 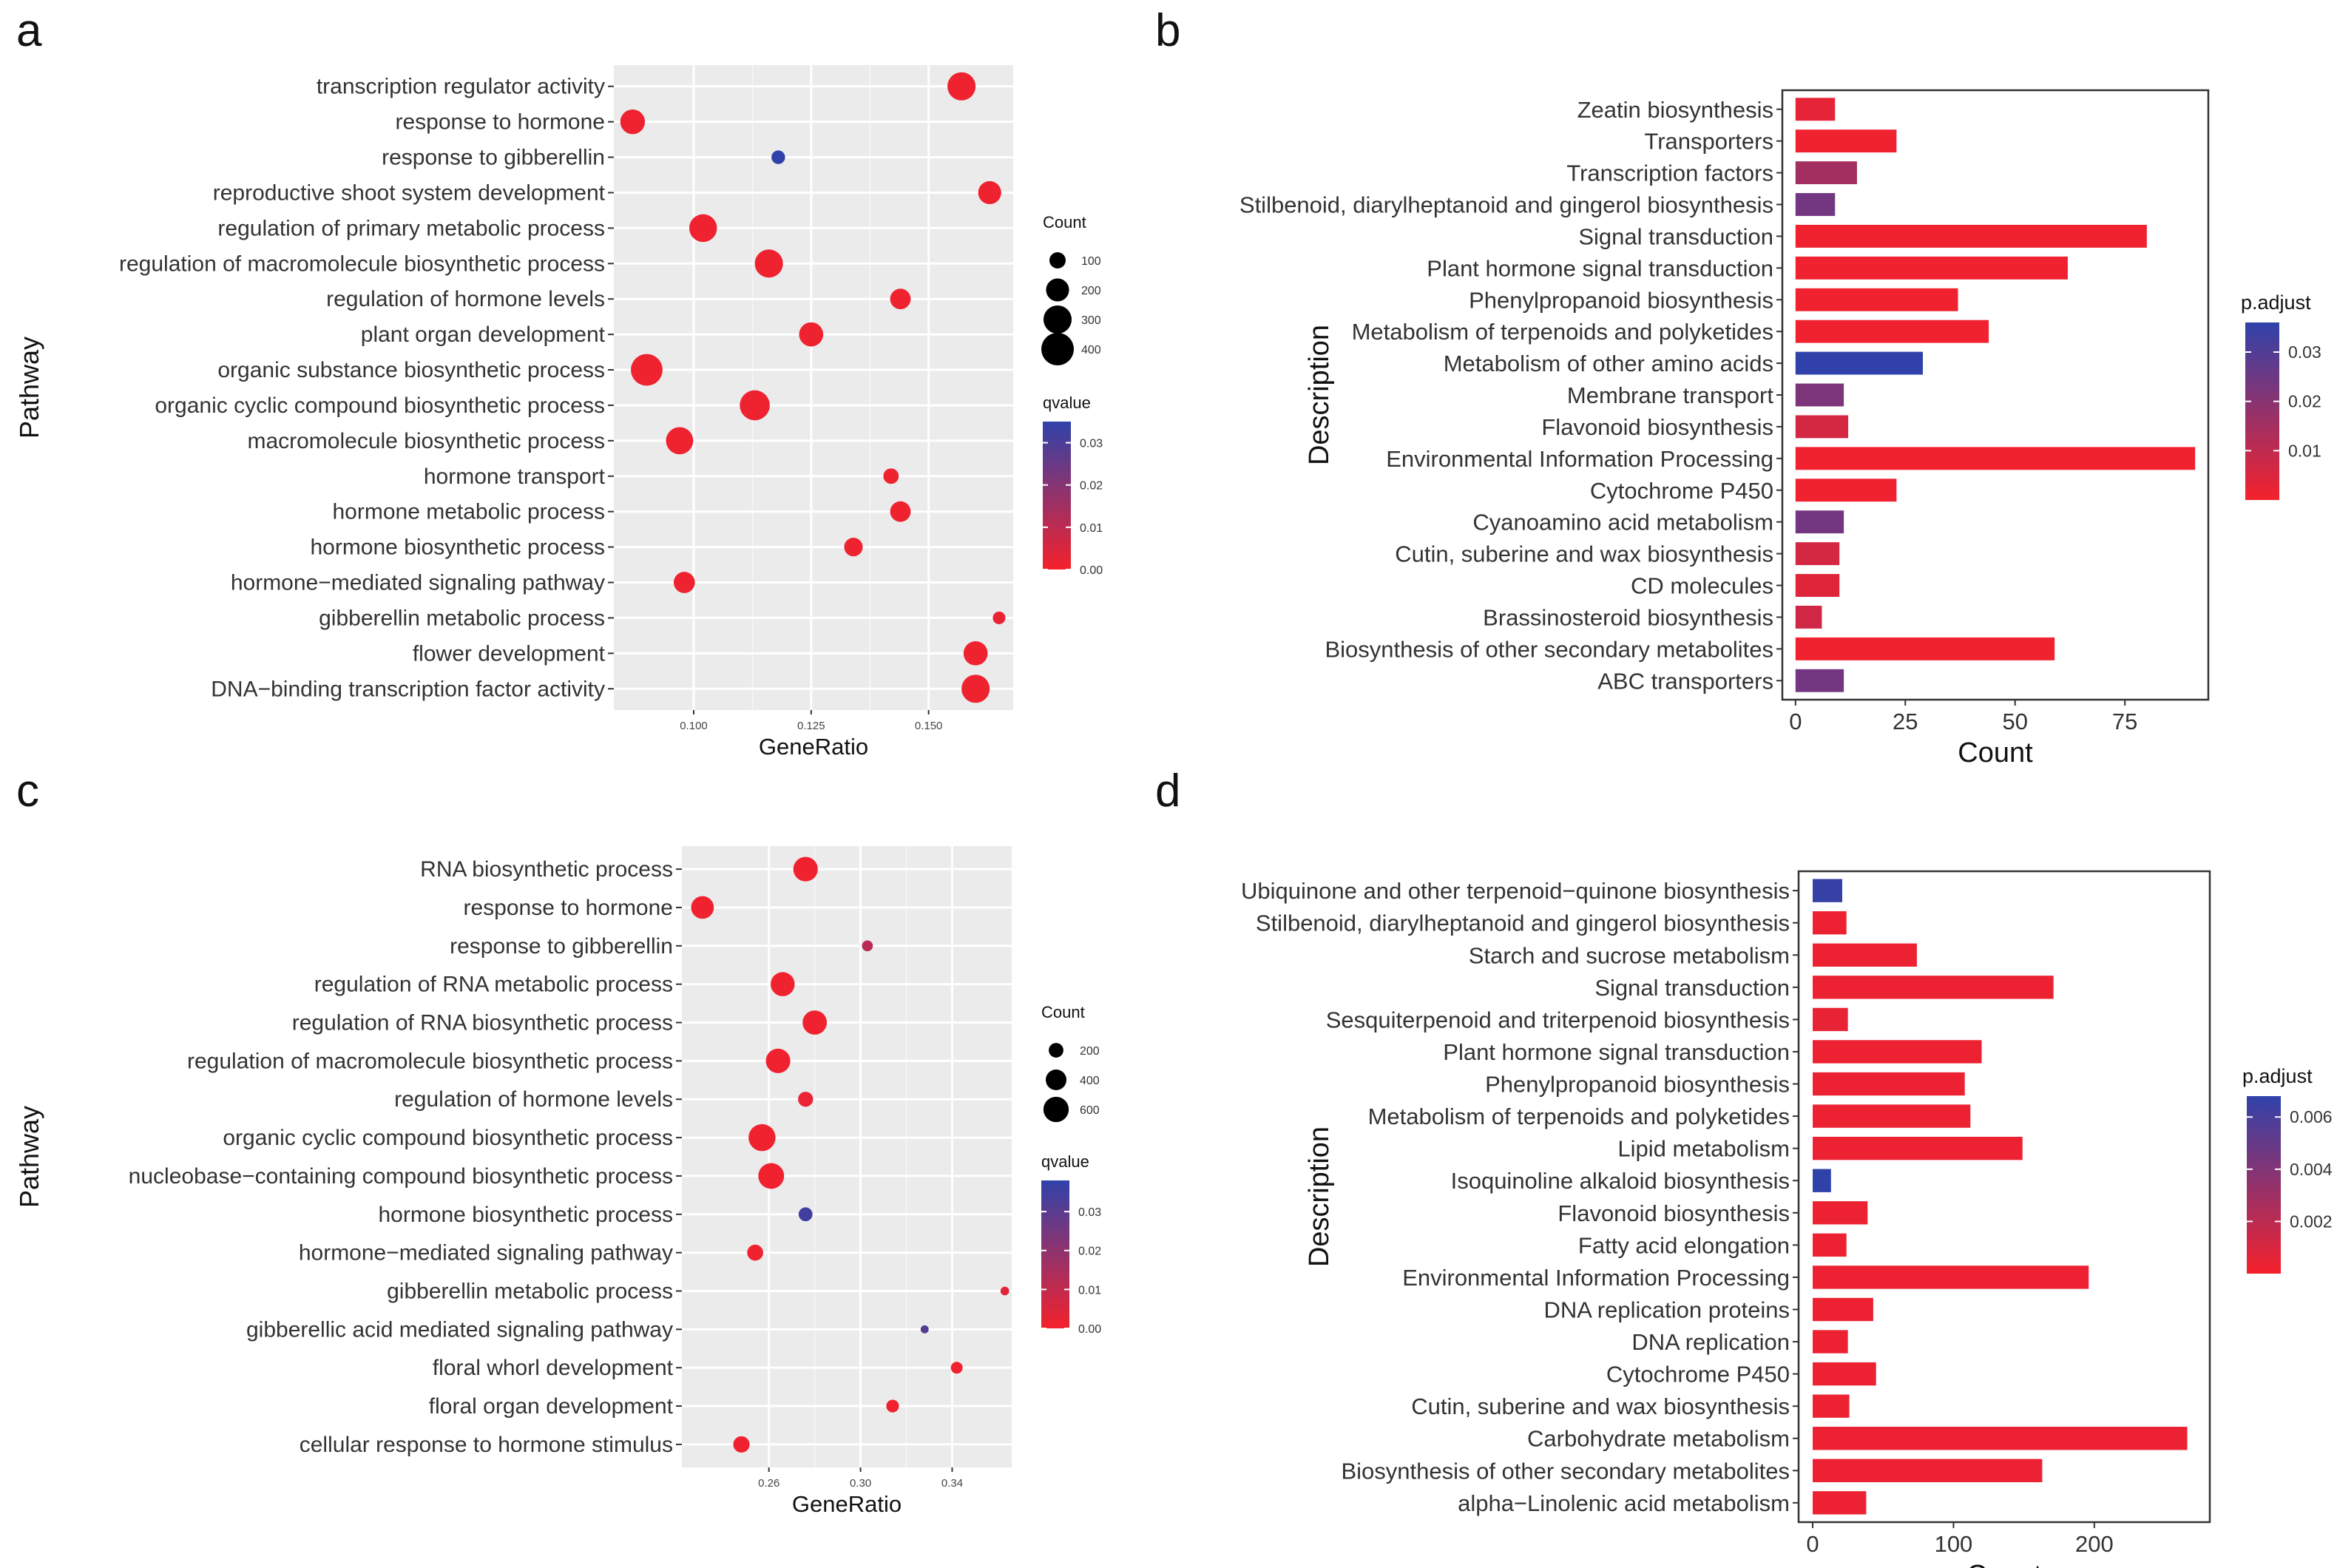 What do you see at coordinates (29, 1157) in the screenshot?
I see `y-axis-title: Pathway` at bounding box center [29, 1157].